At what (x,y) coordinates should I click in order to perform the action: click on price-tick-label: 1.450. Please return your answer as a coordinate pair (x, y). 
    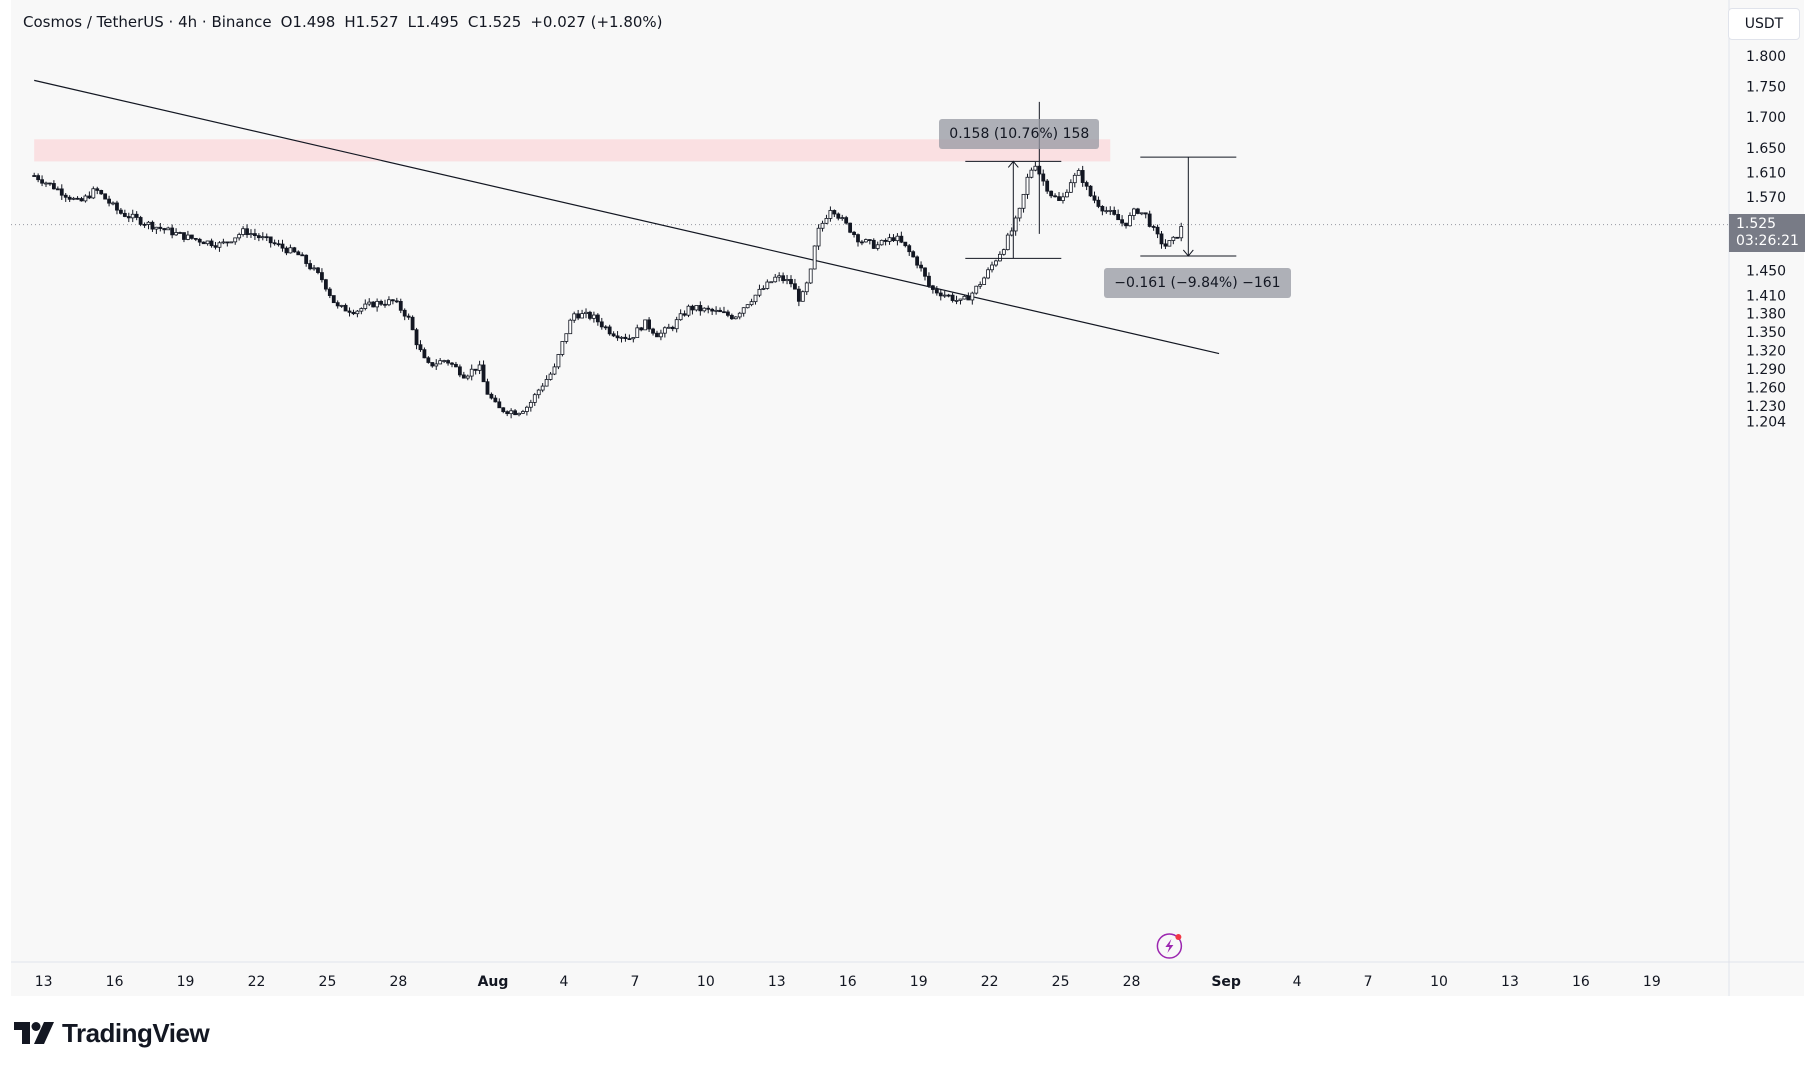
    Looking at the image, I should click on (1766, 272).